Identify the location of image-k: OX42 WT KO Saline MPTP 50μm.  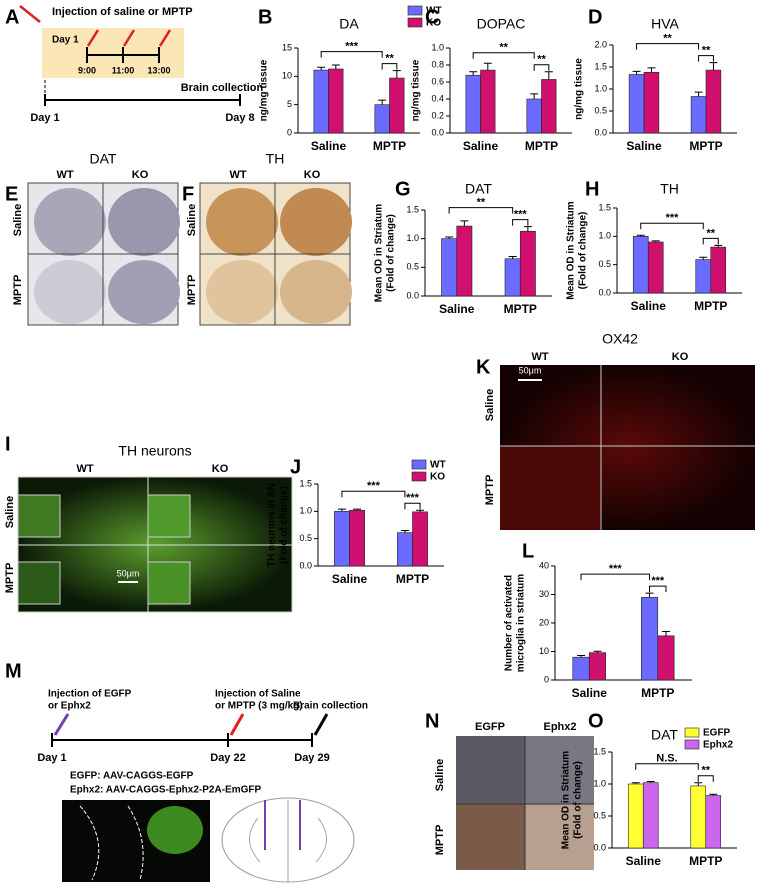
(619, 430).